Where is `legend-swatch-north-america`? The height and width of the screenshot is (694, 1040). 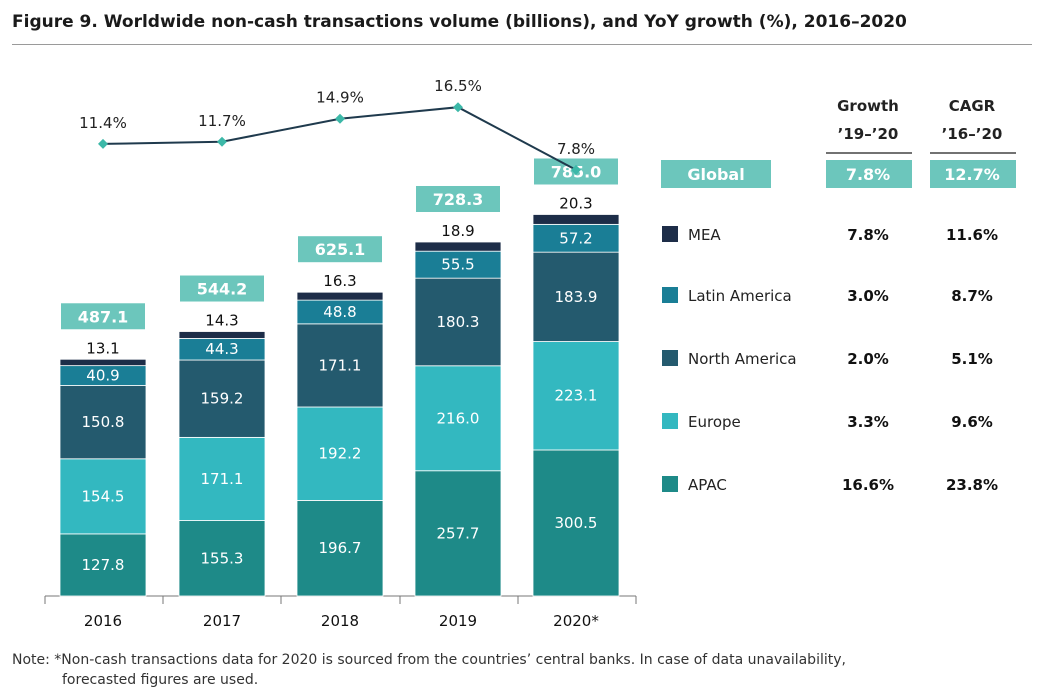
legend-swatch-north-america is located at coordinates (670, 358).